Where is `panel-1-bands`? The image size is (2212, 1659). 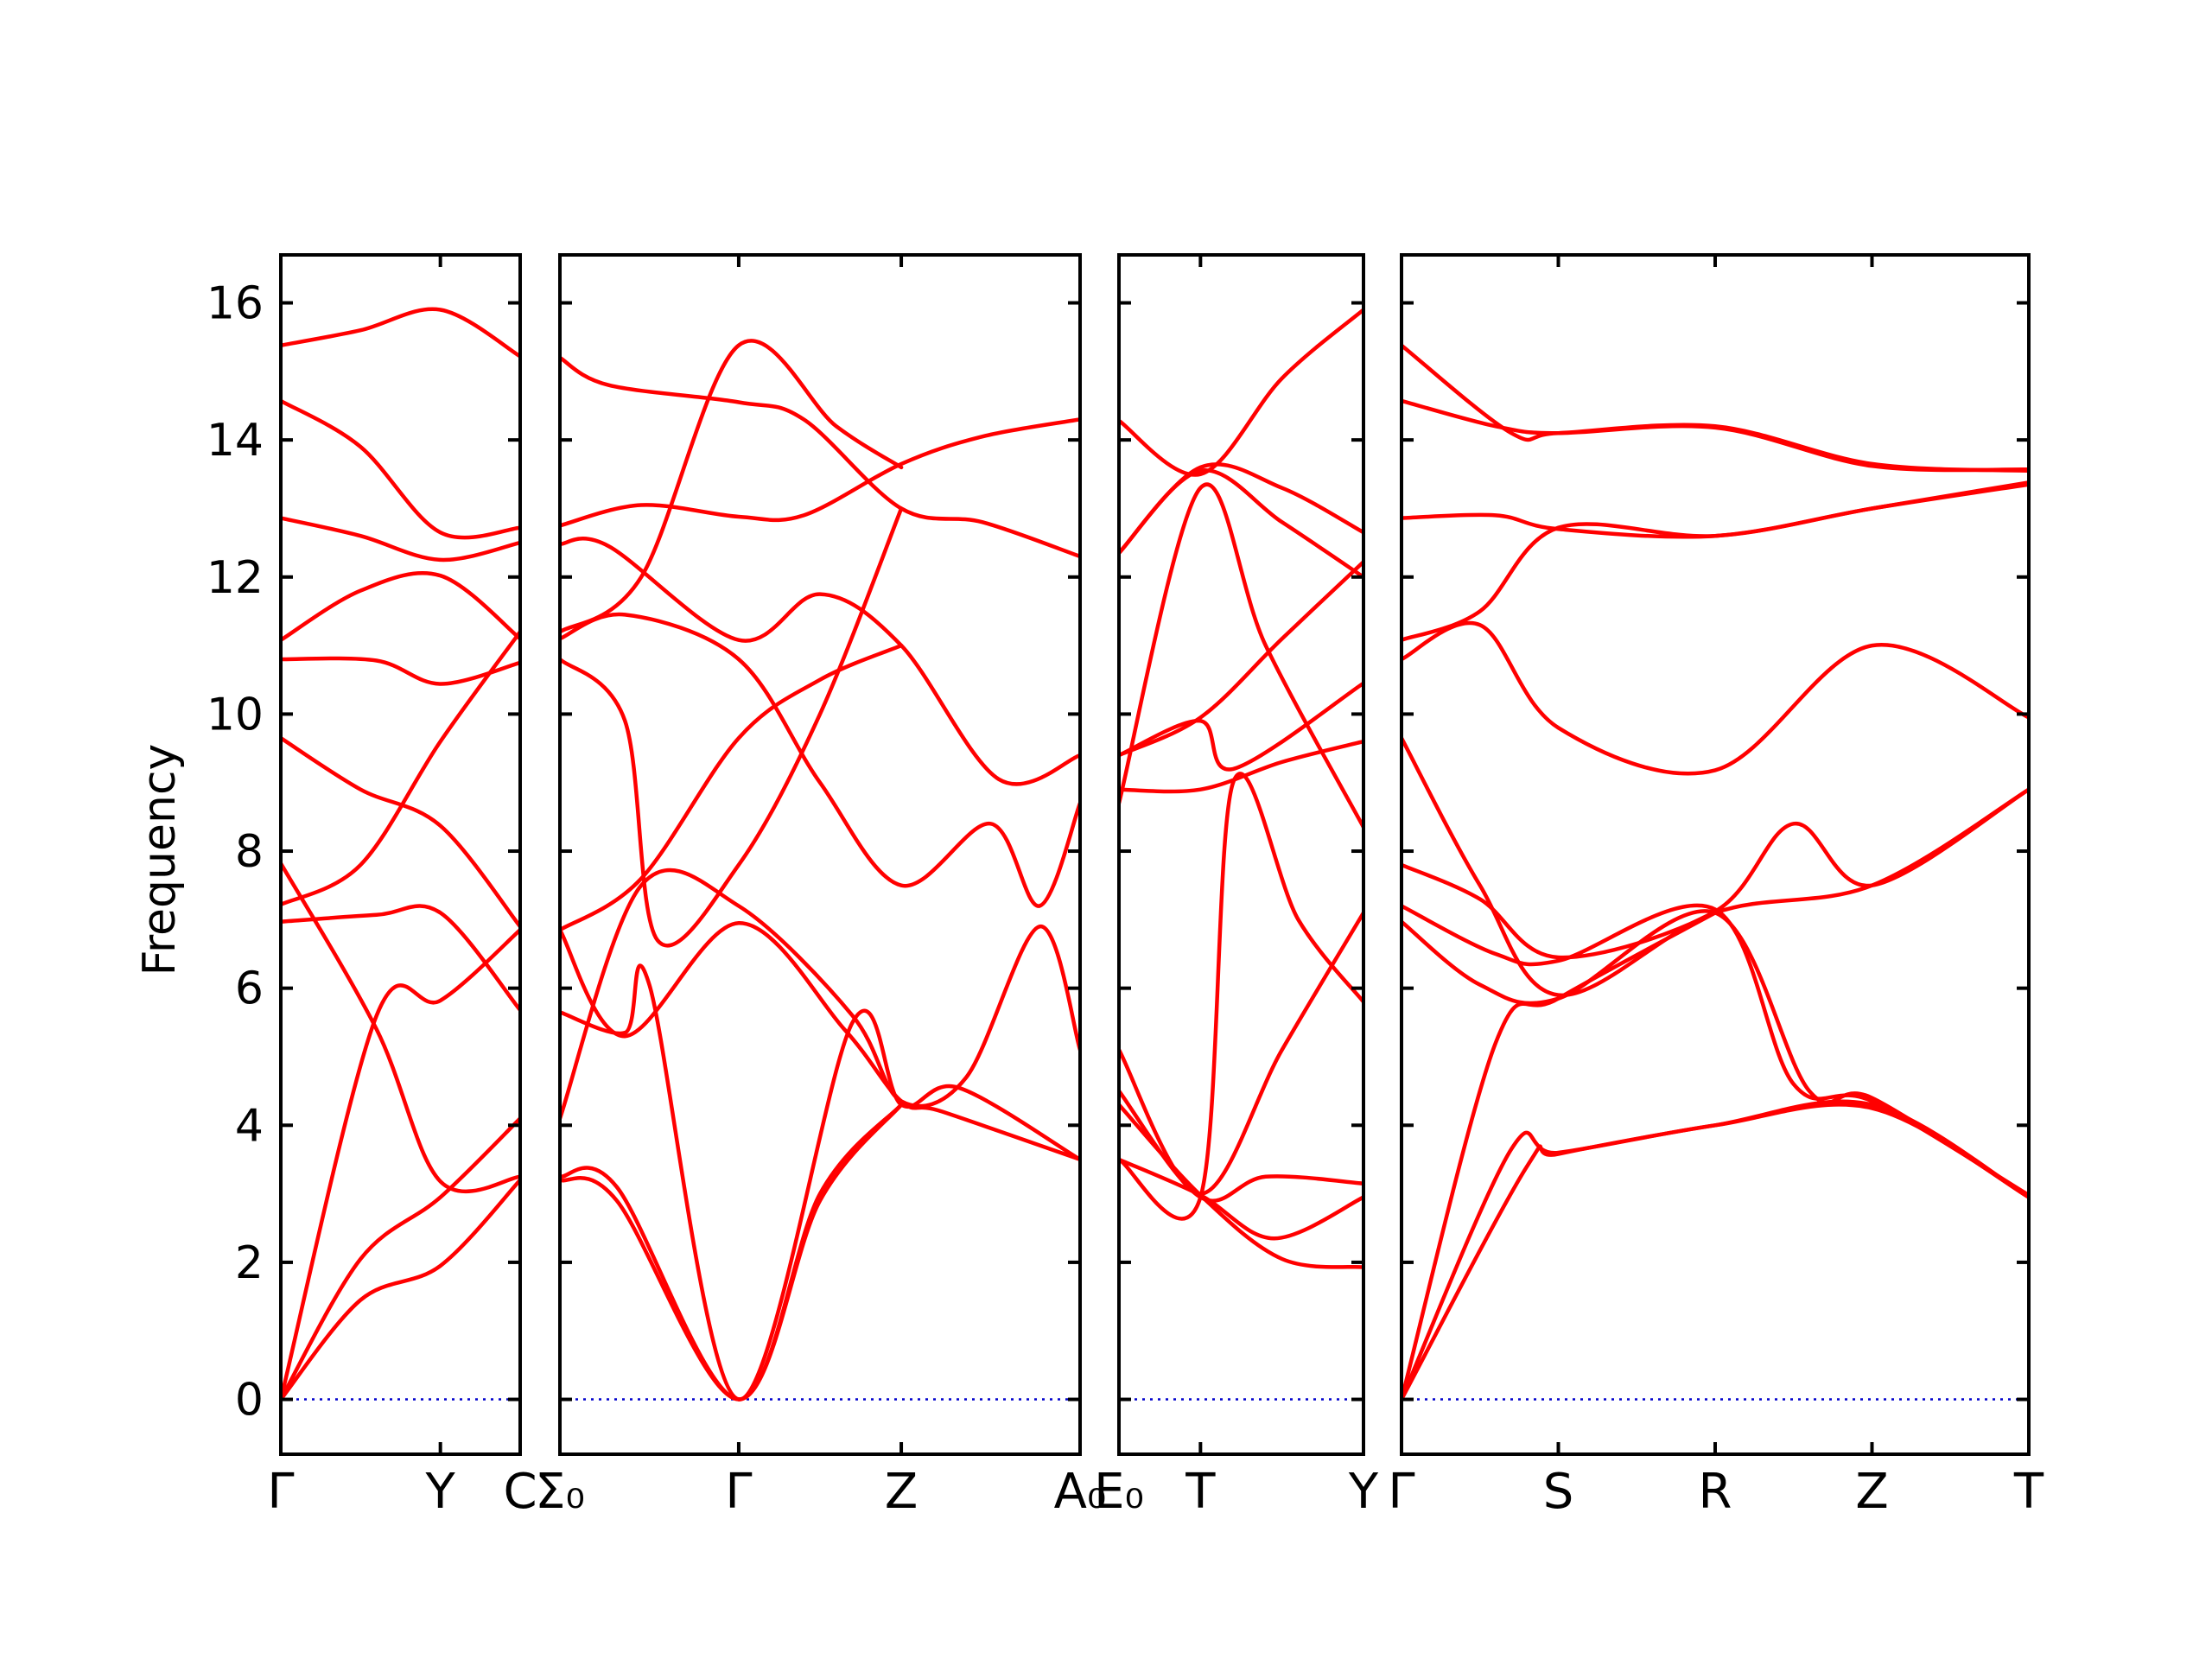
panel-1-bands is located at coordinates (400, 854).